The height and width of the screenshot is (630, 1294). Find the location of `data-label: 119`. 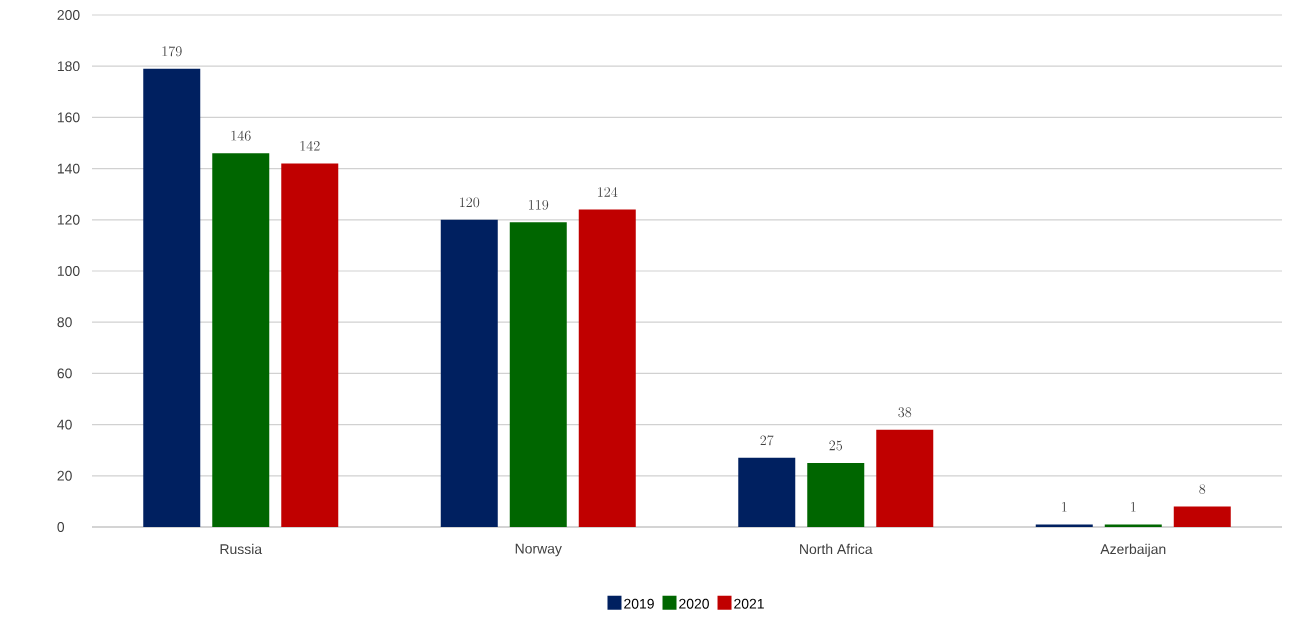

data-label: 119 is located at coordinates (539, 204).